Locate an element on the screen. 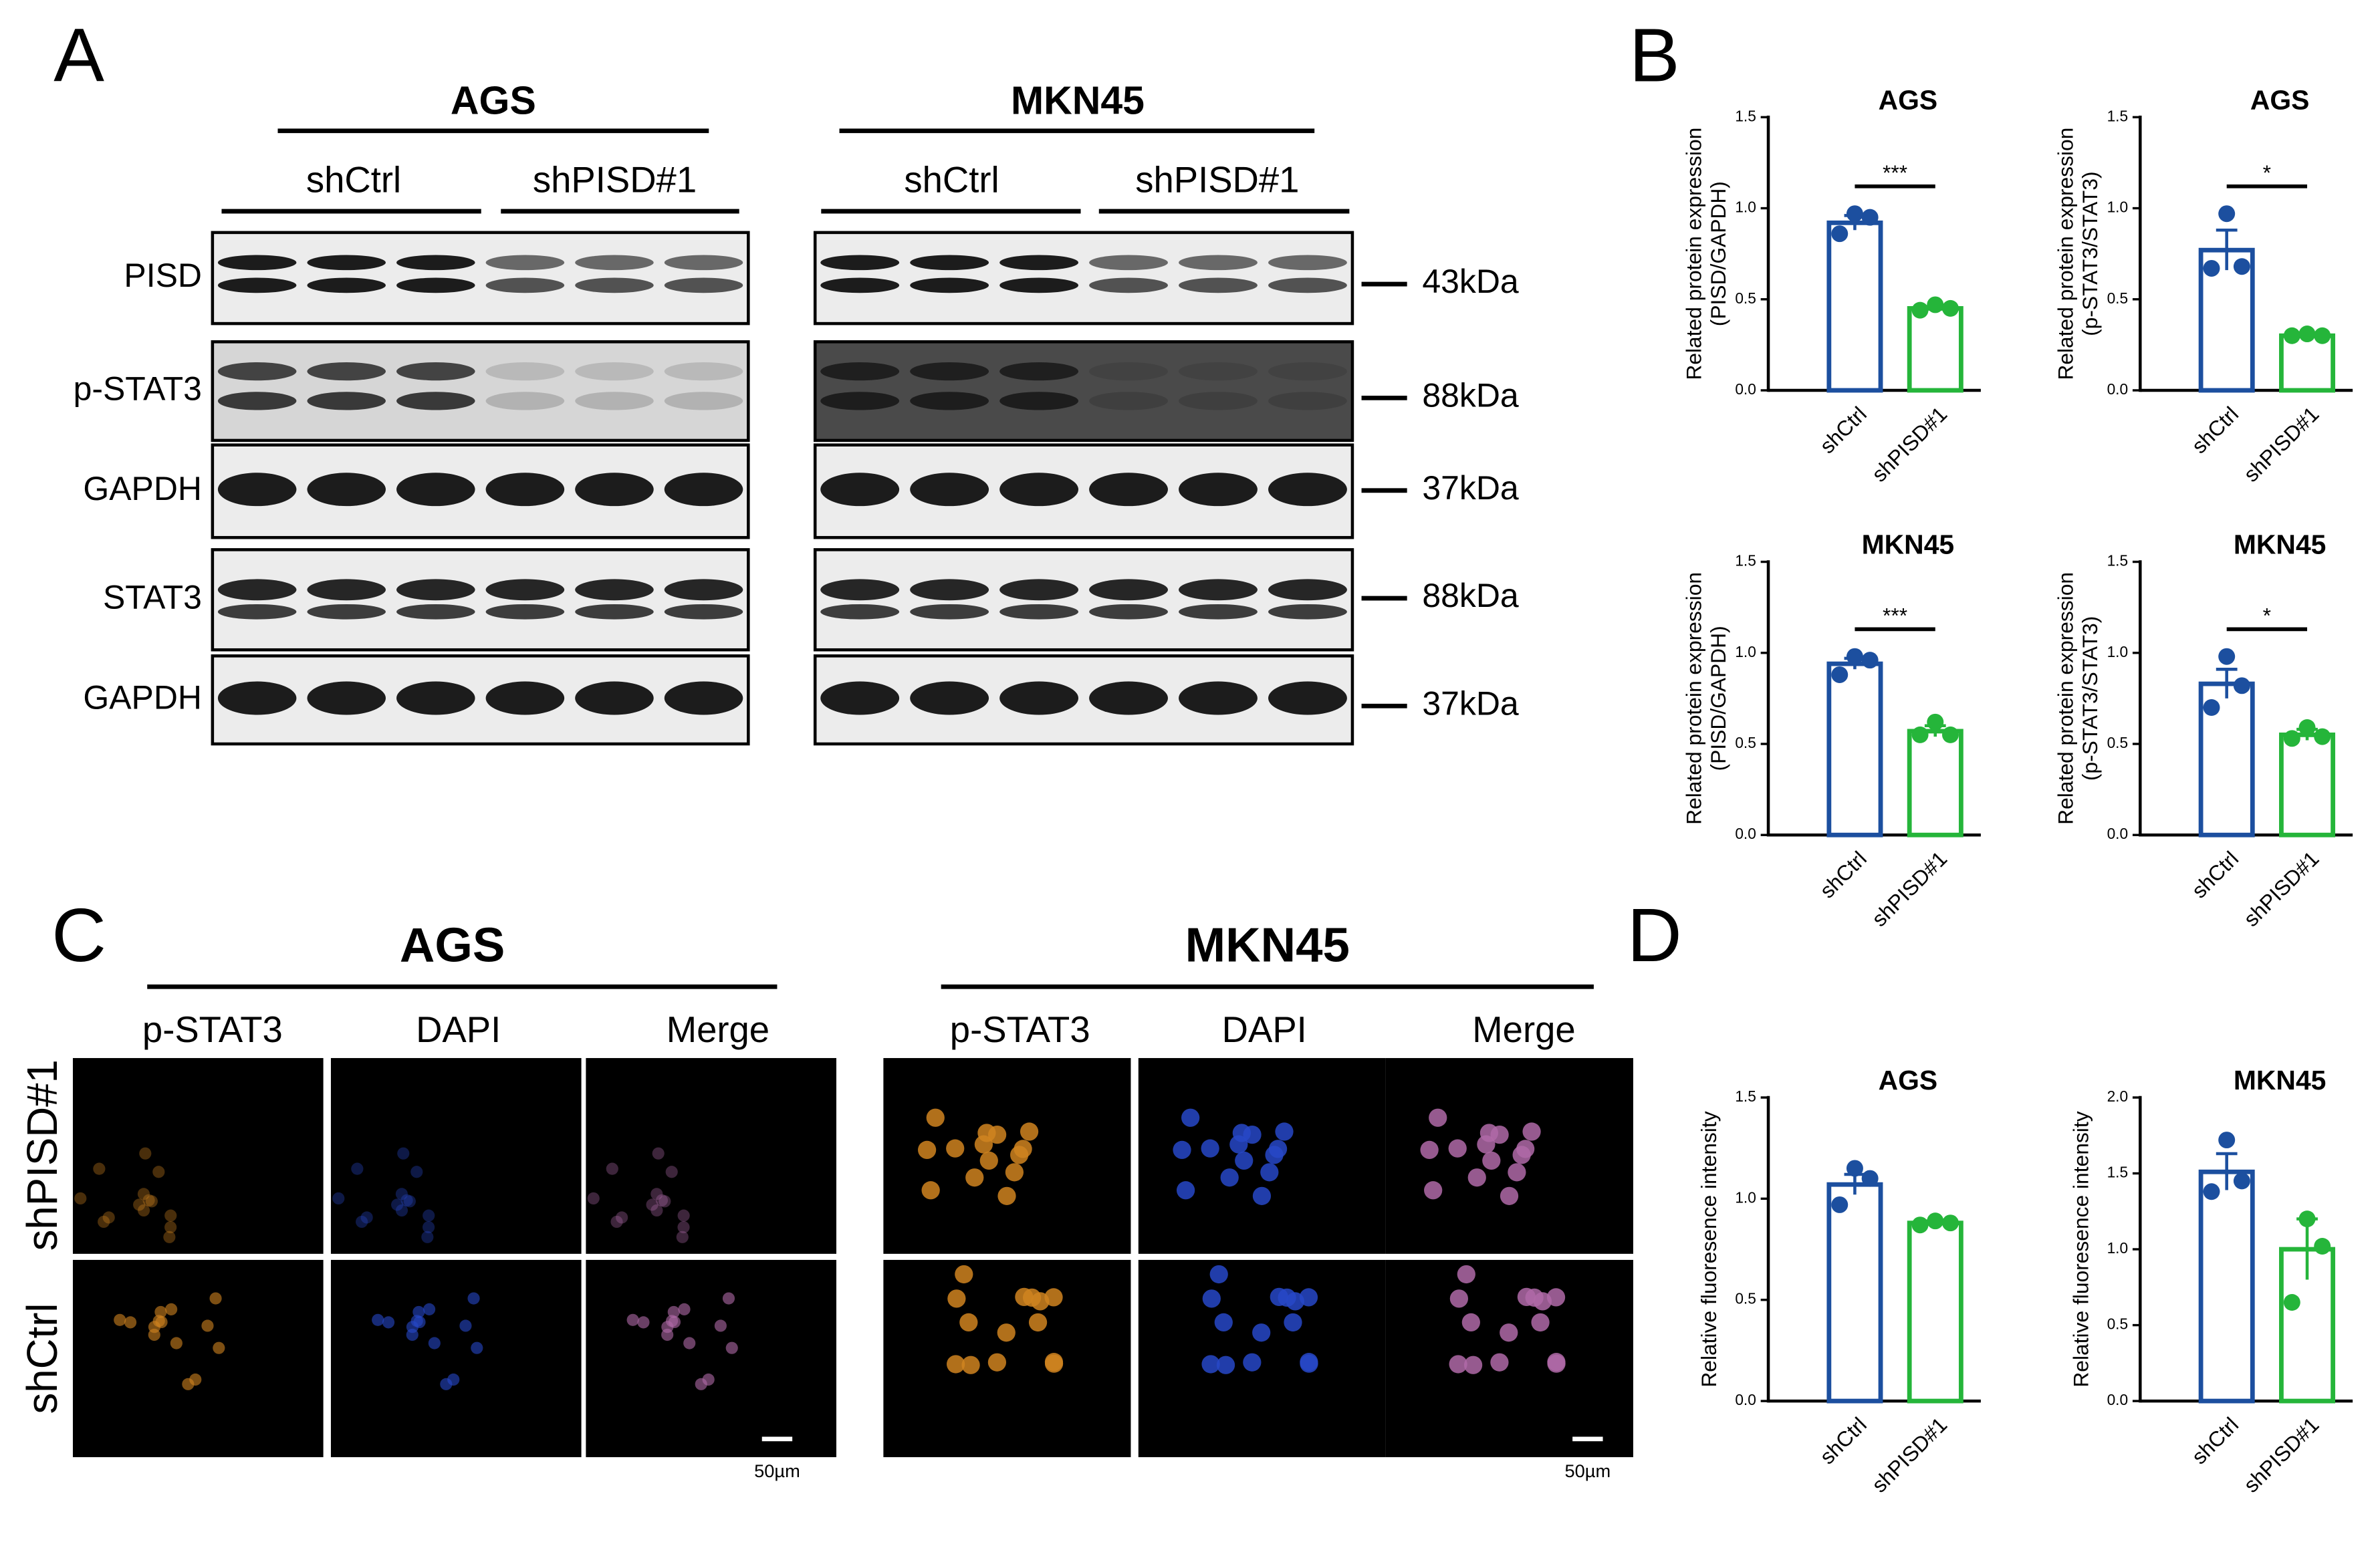  channel-label: p-STAT3 is located at coordinates (212, 1029).